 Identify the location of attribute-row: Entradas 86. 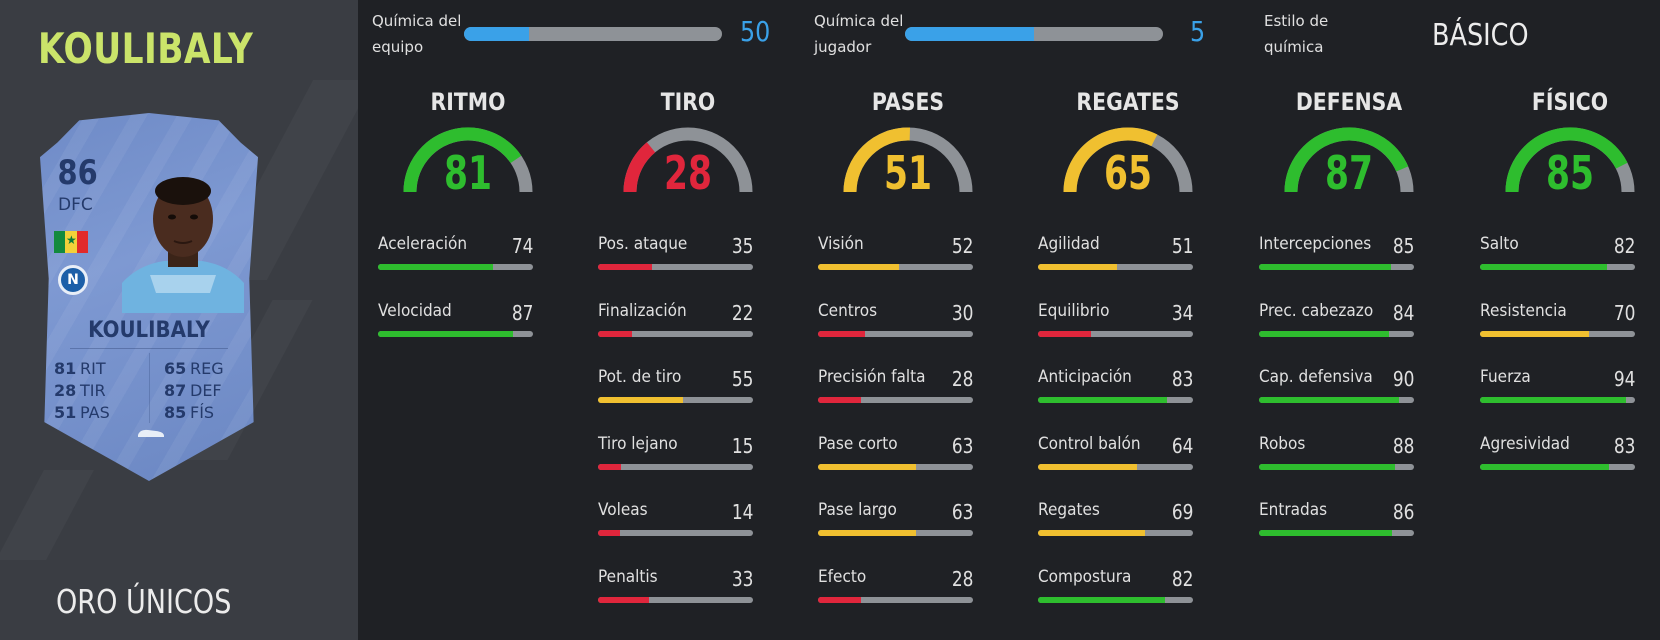
(1336, 525).